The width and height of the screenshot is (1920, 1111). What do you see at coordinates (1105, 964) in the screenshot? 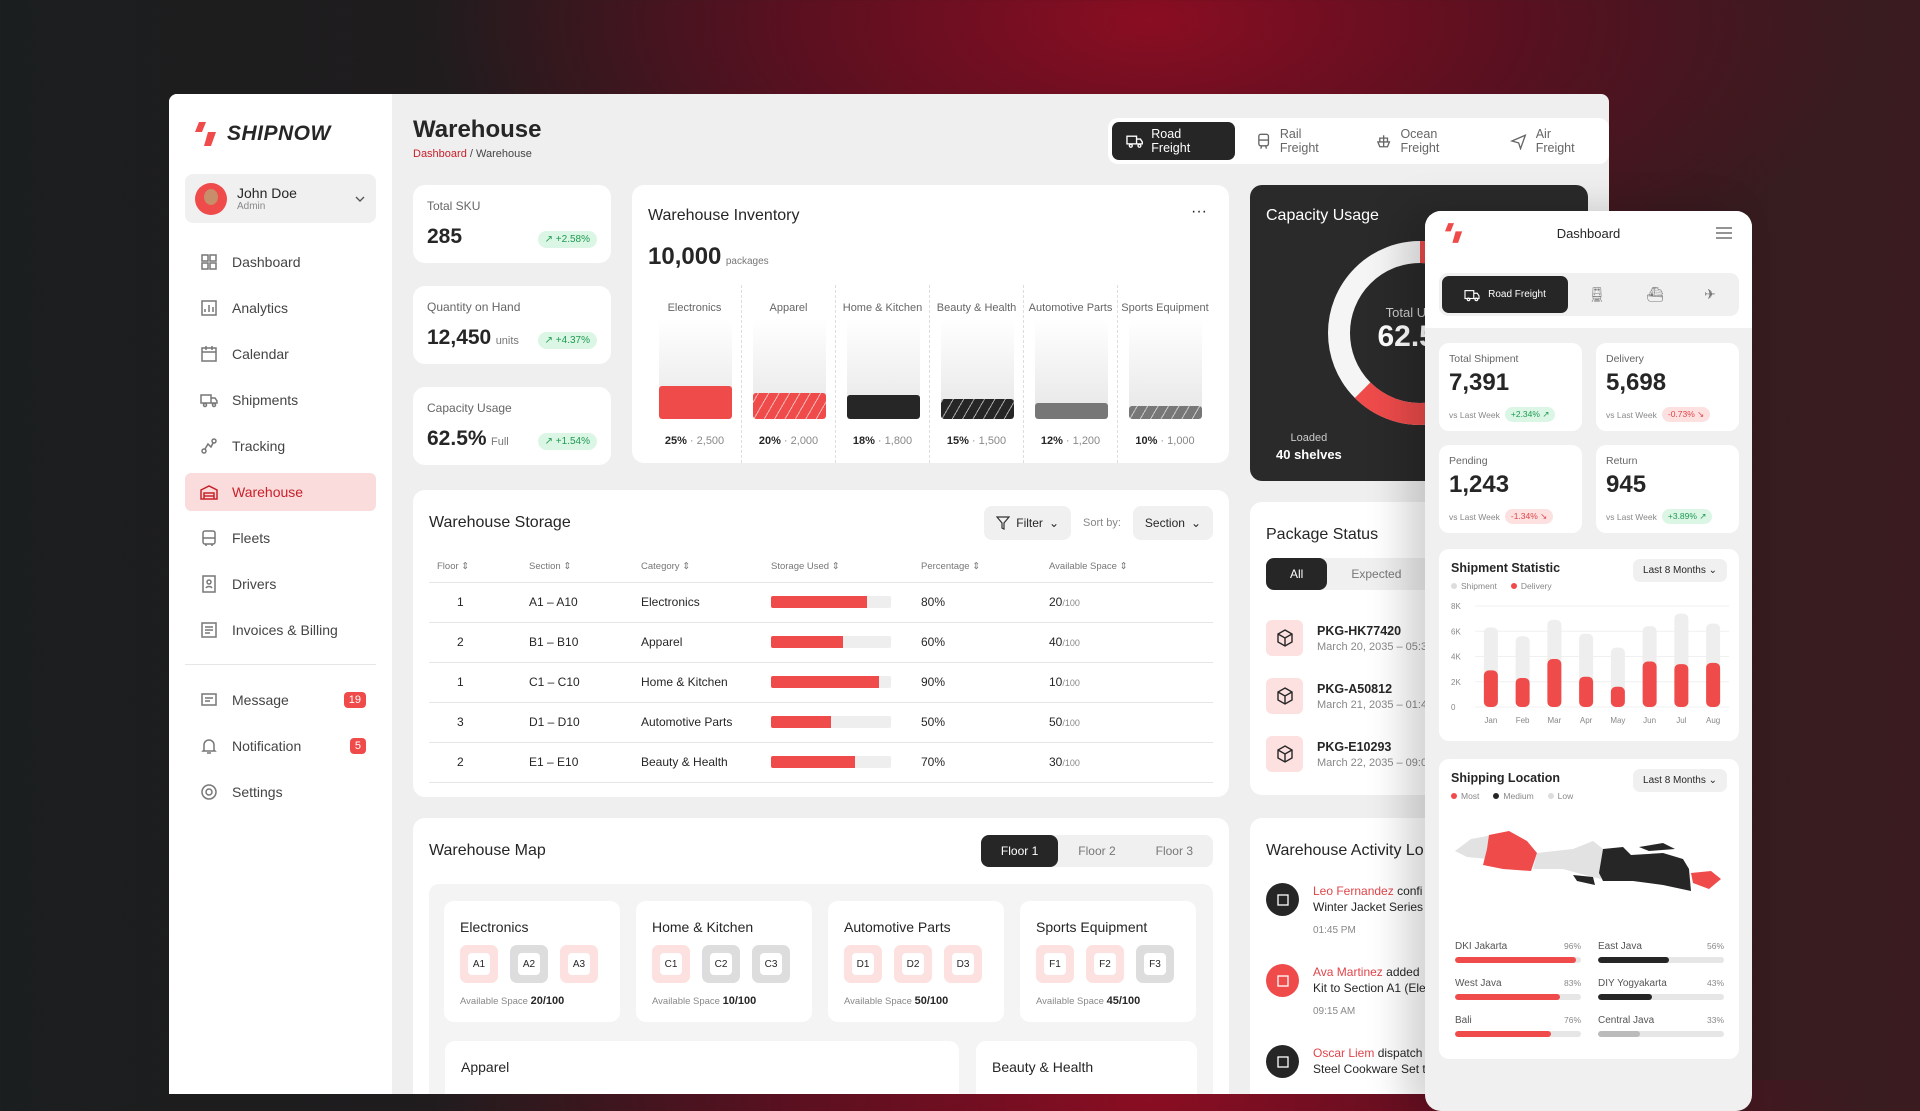
I see `shelf-slot: F2` at bounding box center [1105, 964].